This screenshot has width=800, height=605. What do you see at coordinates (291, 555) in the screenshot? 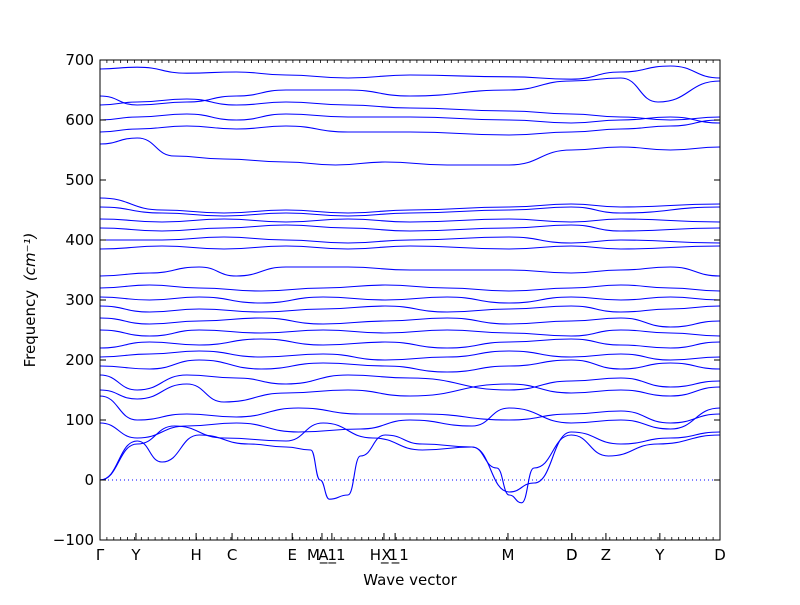
I see `x-tick-label-4: E` at bounding box center [291, 555].